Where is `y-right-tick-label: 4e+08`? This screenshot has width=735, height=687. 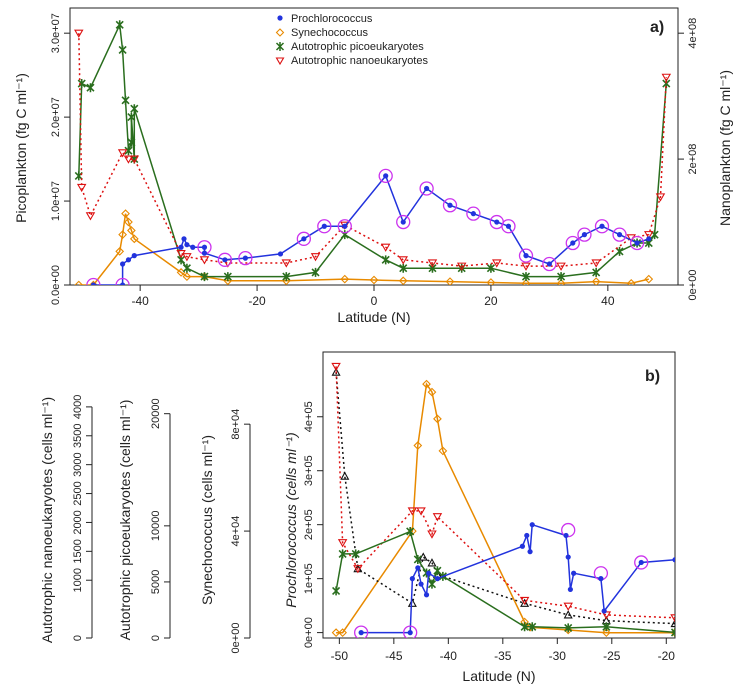
y-right-tick-label: 4e+08 is located at coordinates (693, 33).